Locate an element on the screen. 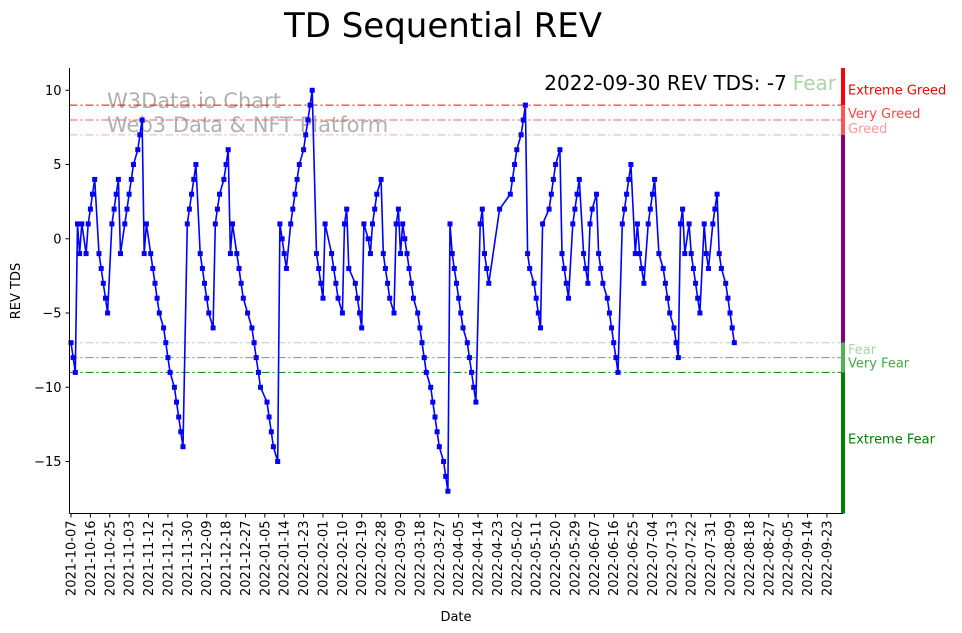  y-tick-label: 5 is located at coordinates (57, 165).